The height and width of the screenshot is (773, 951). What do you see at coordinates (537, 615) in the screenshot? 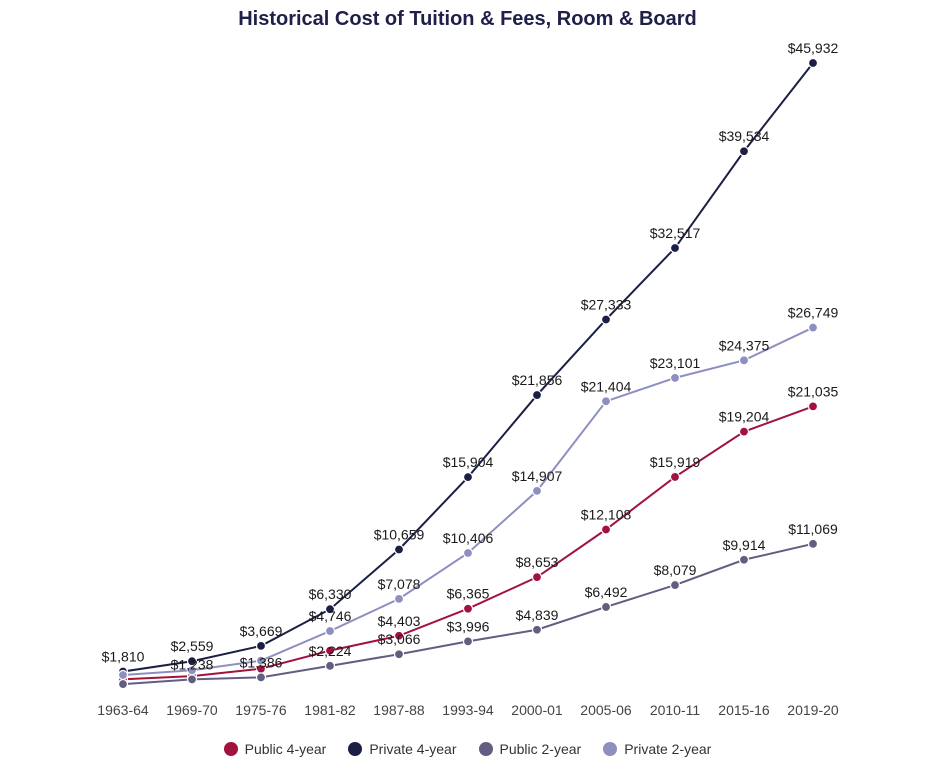
I see `data-label-public-2-year: $4,839` at bounding box center [537, 615].